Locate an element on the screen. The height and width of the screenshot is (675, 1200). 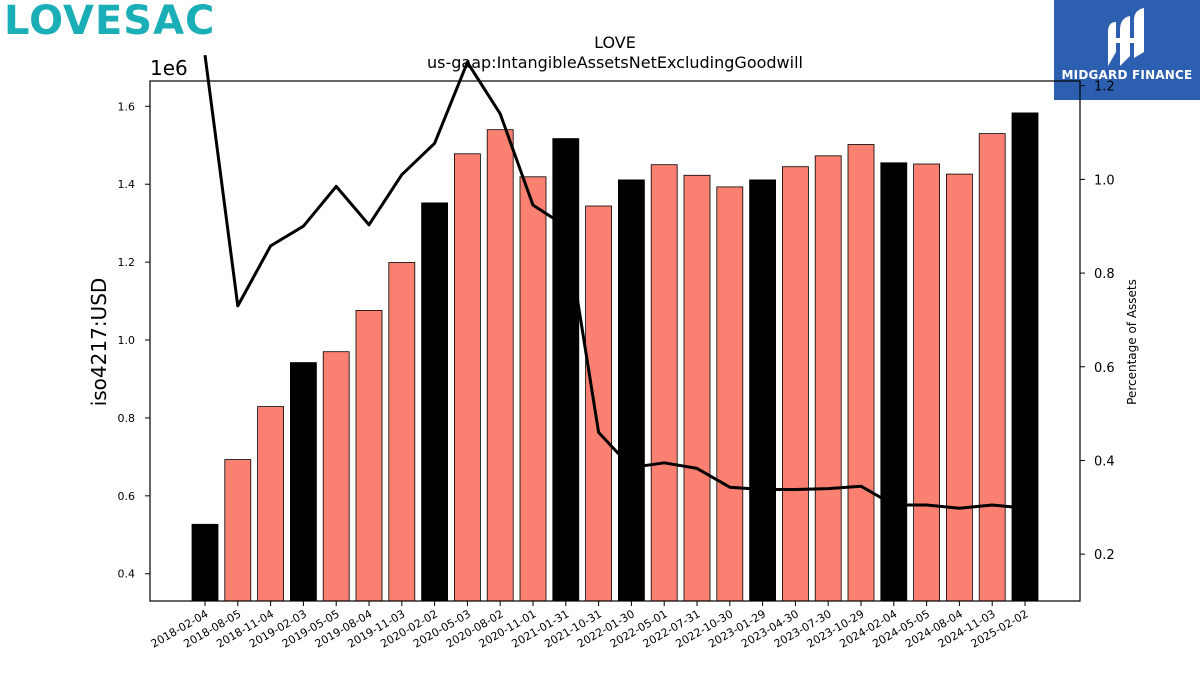
y2-tick-label: 0.4 is located at coordinates (1104, 461).